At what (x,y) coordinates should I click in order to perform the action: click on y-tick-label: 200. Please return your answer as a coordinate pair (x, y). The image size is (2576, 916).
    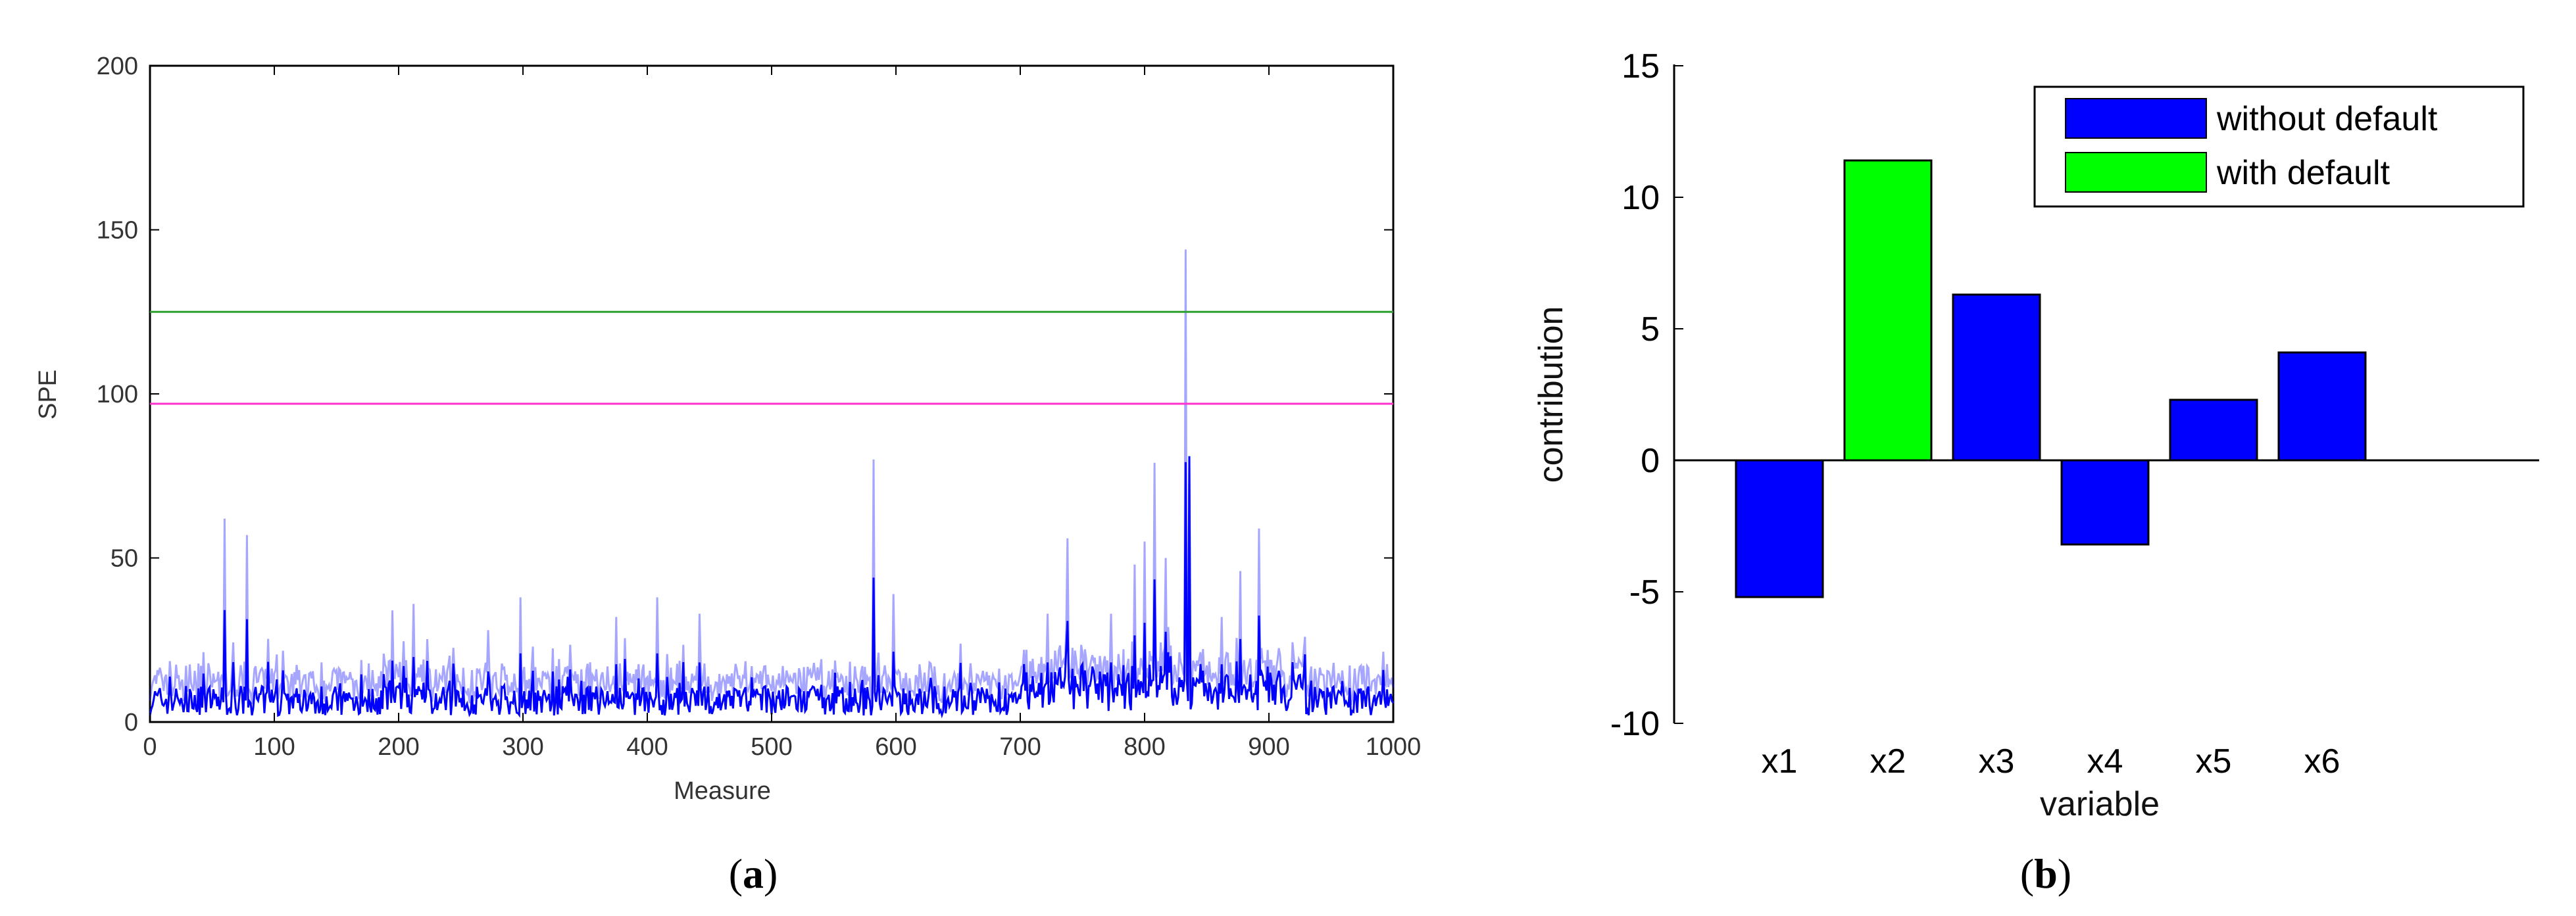
    Looking at the image, I should click on (117, 66).